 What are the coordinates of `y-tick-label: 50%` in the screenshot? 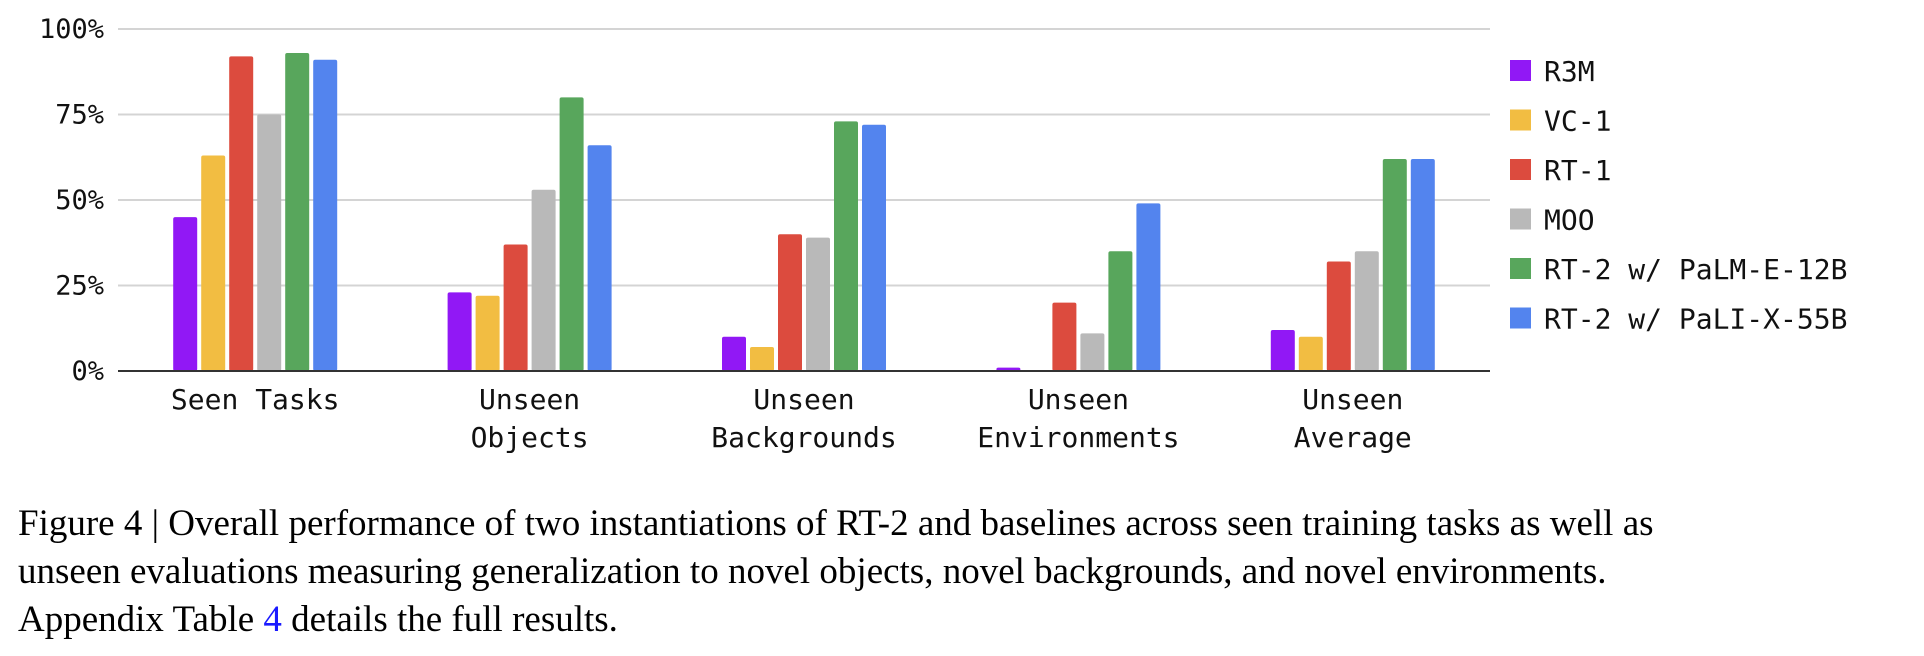 It's located at (79, 200).